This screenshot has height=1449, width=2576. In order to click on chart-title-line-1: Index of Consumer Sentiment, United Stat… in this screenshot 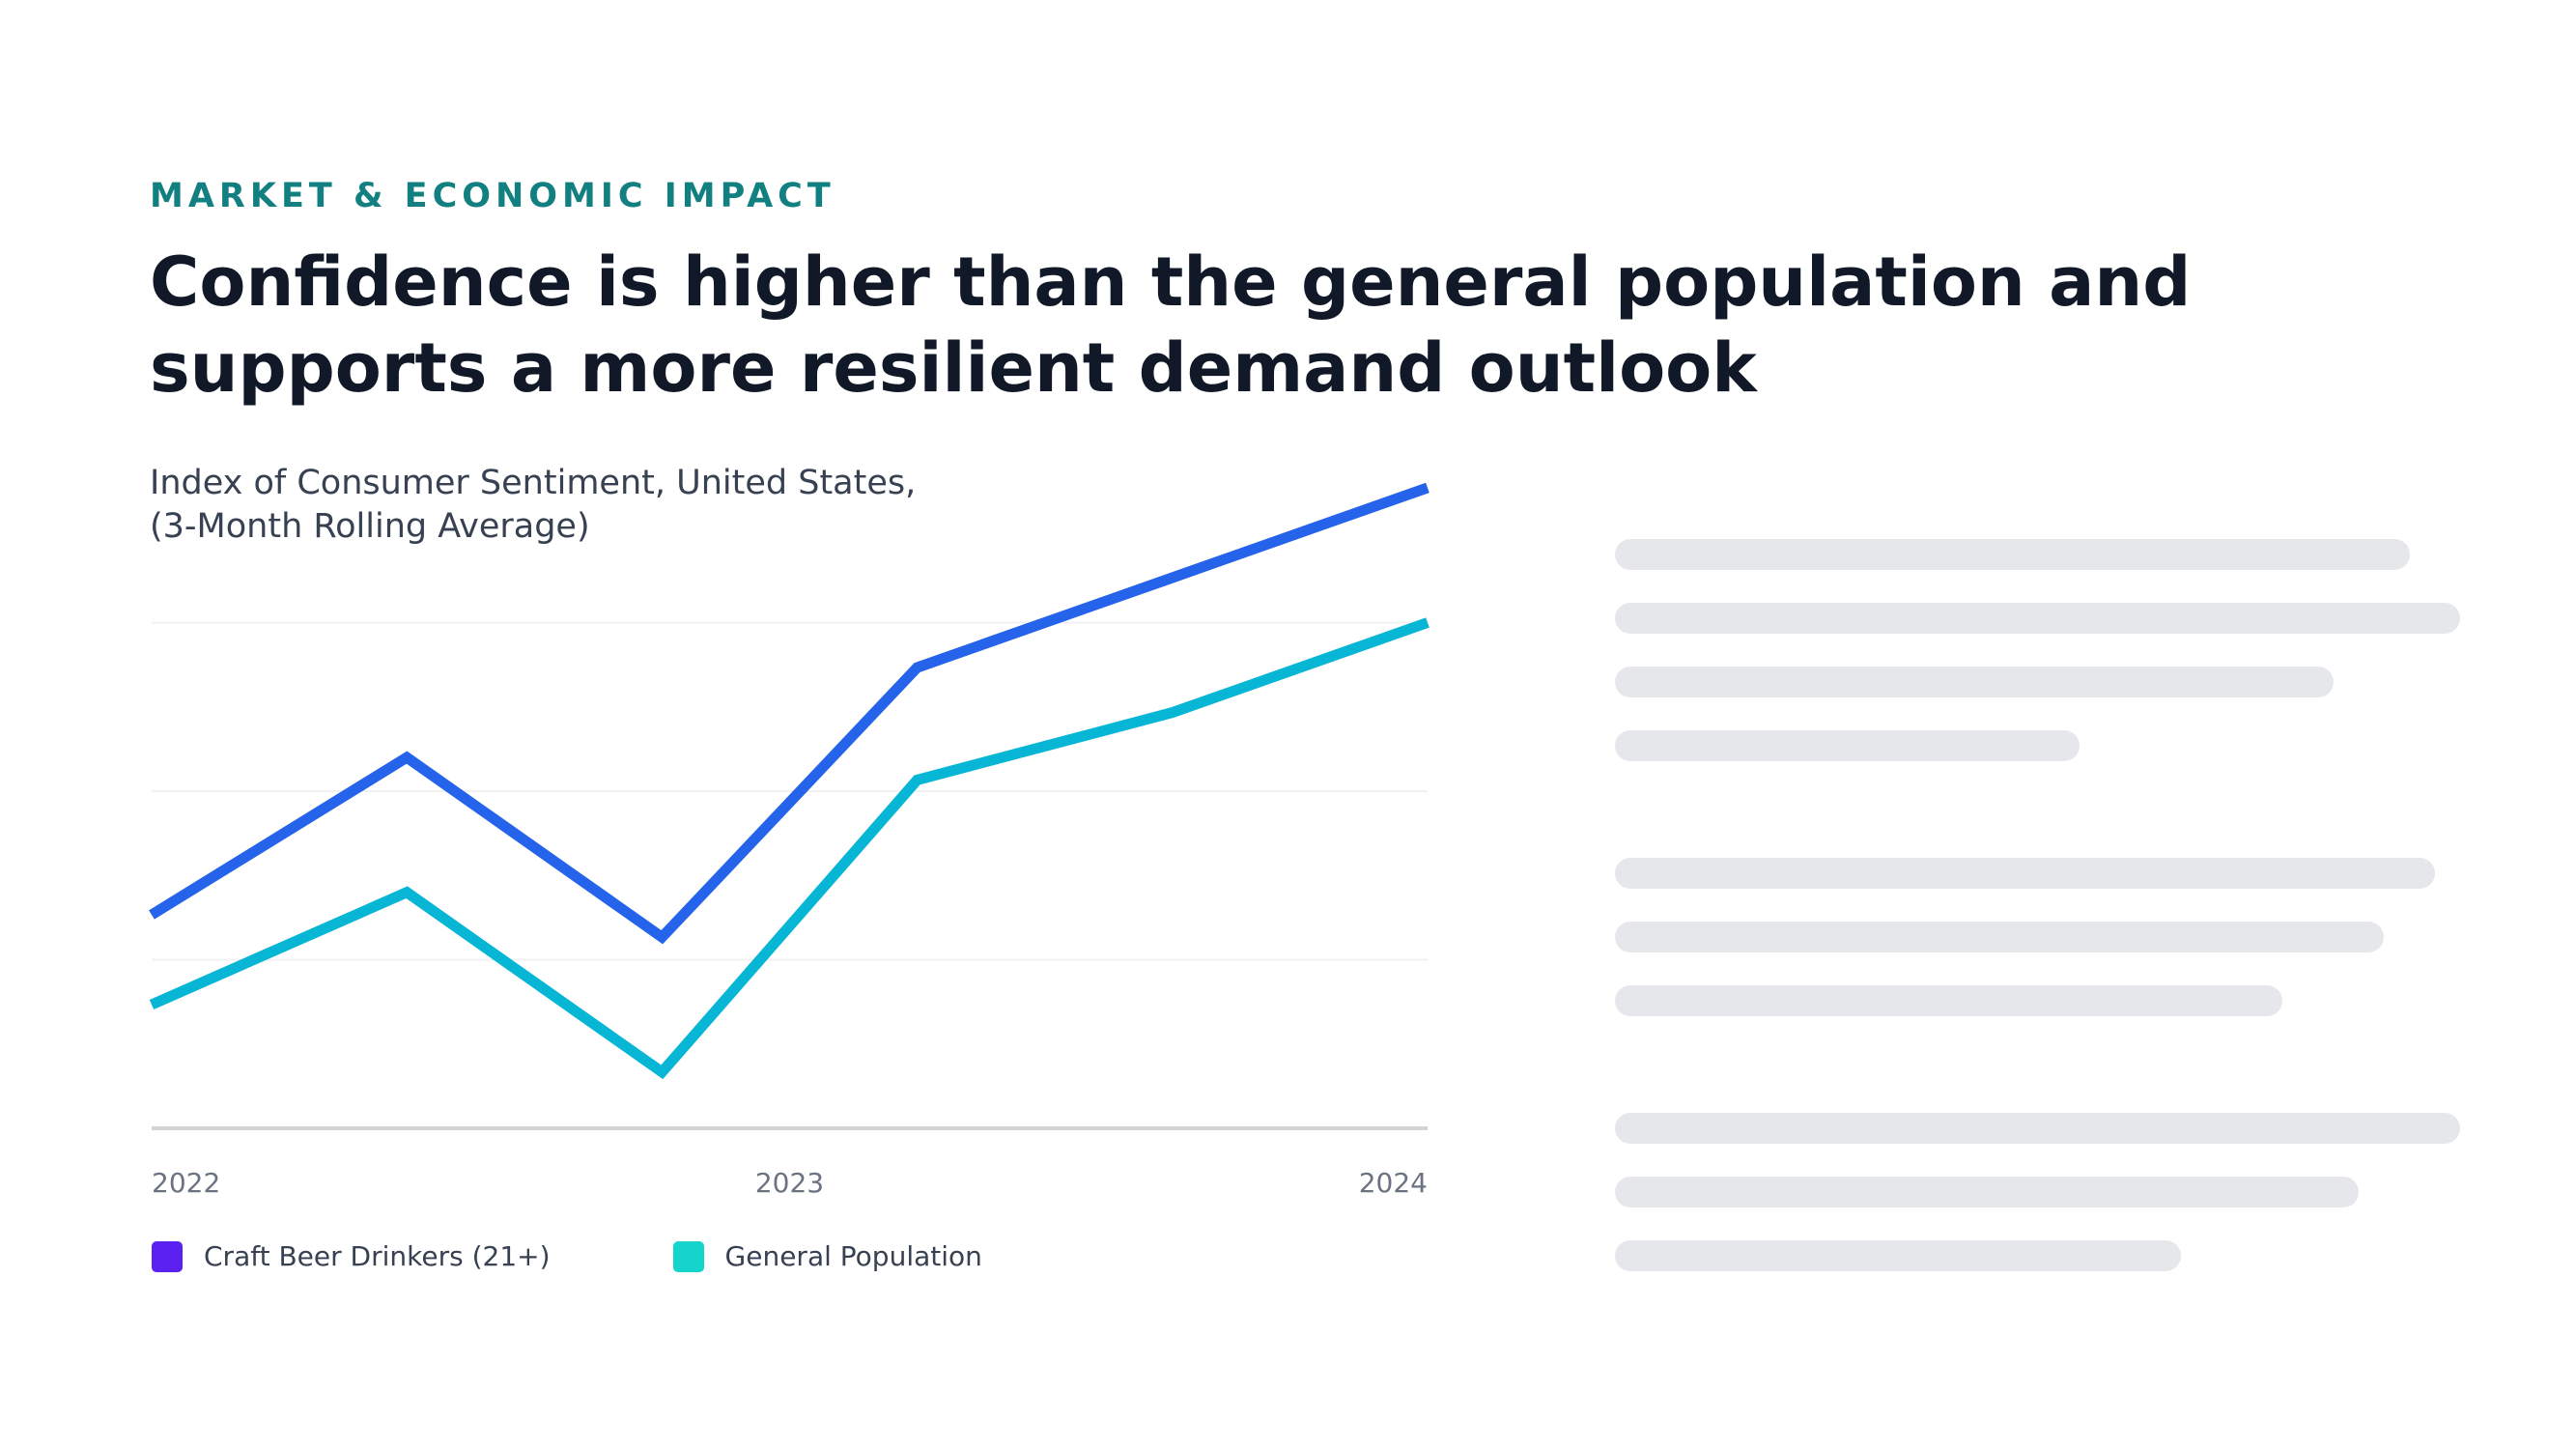, I will do `click(533, 483)`.